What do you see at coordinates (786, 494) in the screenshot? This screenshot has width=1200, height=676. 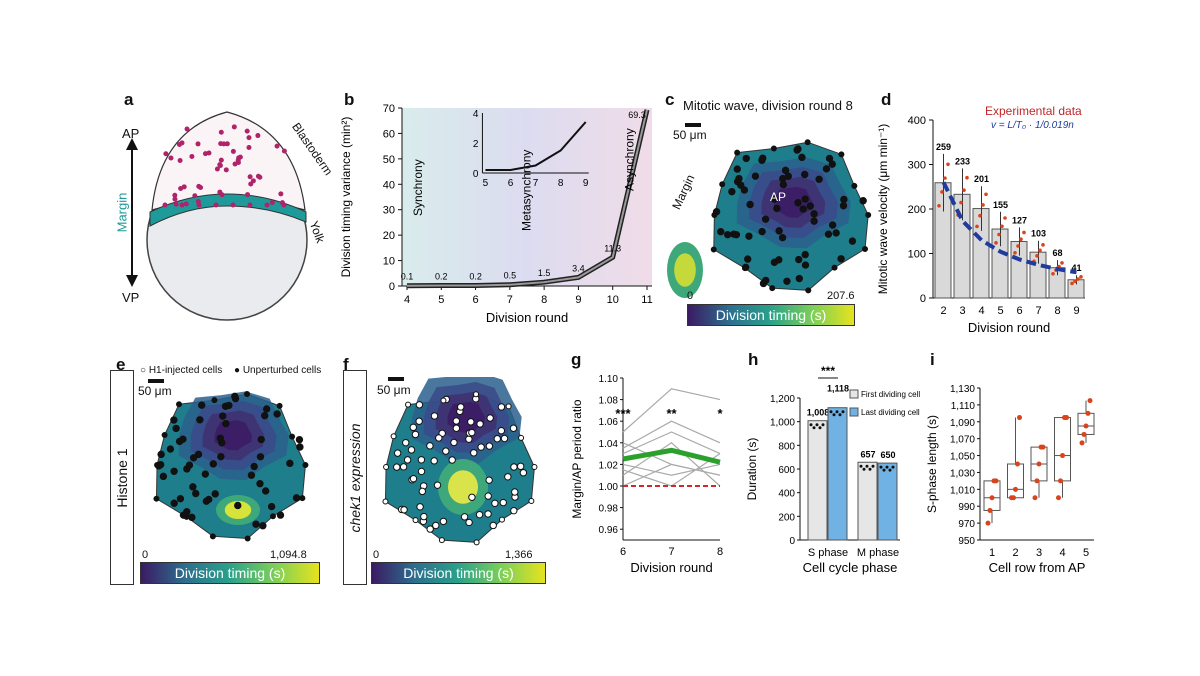 I see `y-tick-label: 400` at bounding box center [786, 494].